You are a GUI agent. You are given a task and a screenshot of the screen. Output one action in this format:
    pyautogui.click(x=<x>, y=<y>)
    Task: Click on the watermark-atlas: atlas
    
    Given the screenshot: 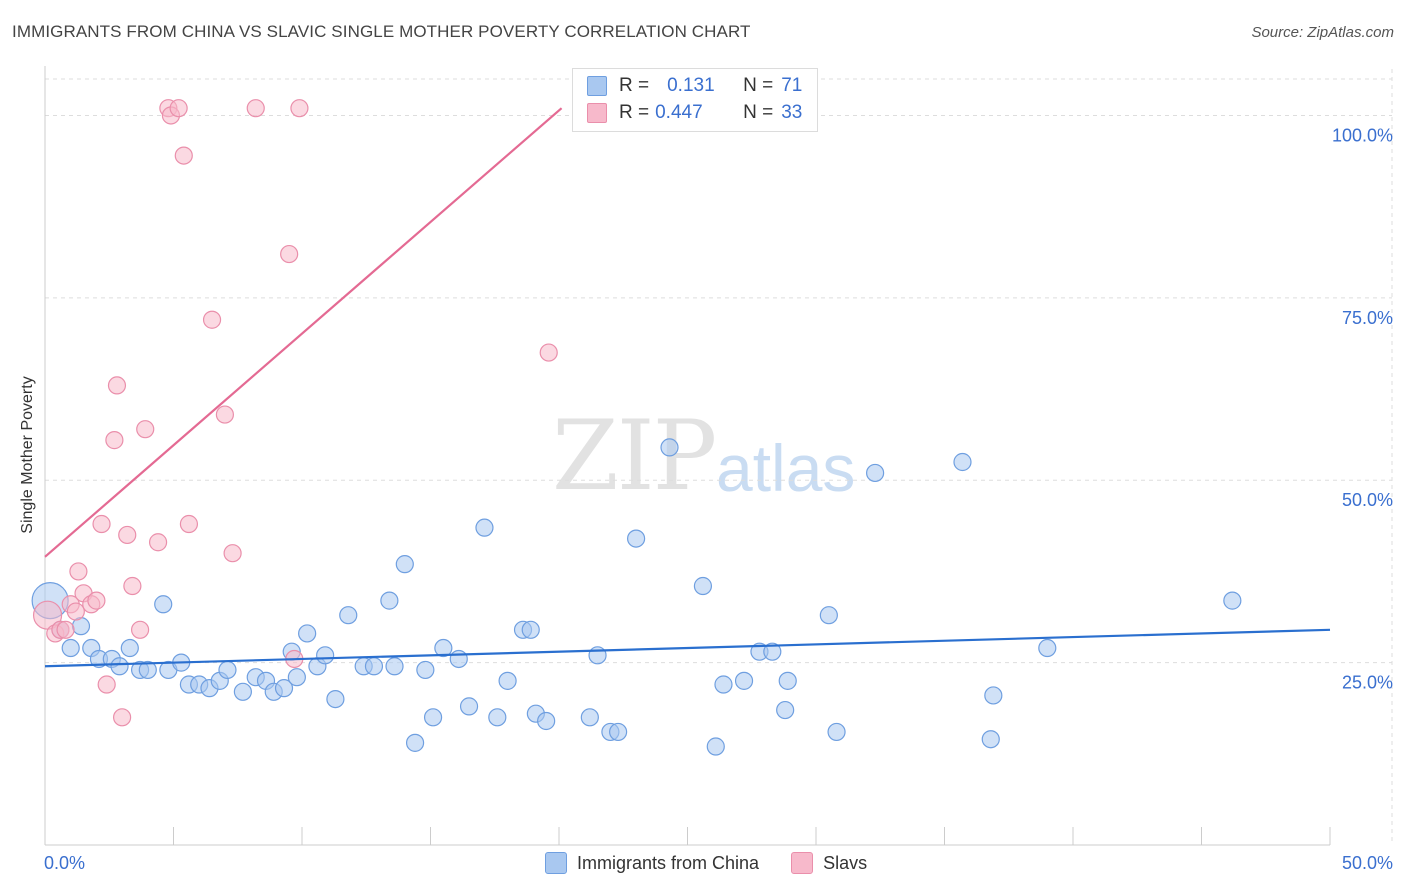 What is the action you would take?
    pyautogui.click(x=786, y=468)
    